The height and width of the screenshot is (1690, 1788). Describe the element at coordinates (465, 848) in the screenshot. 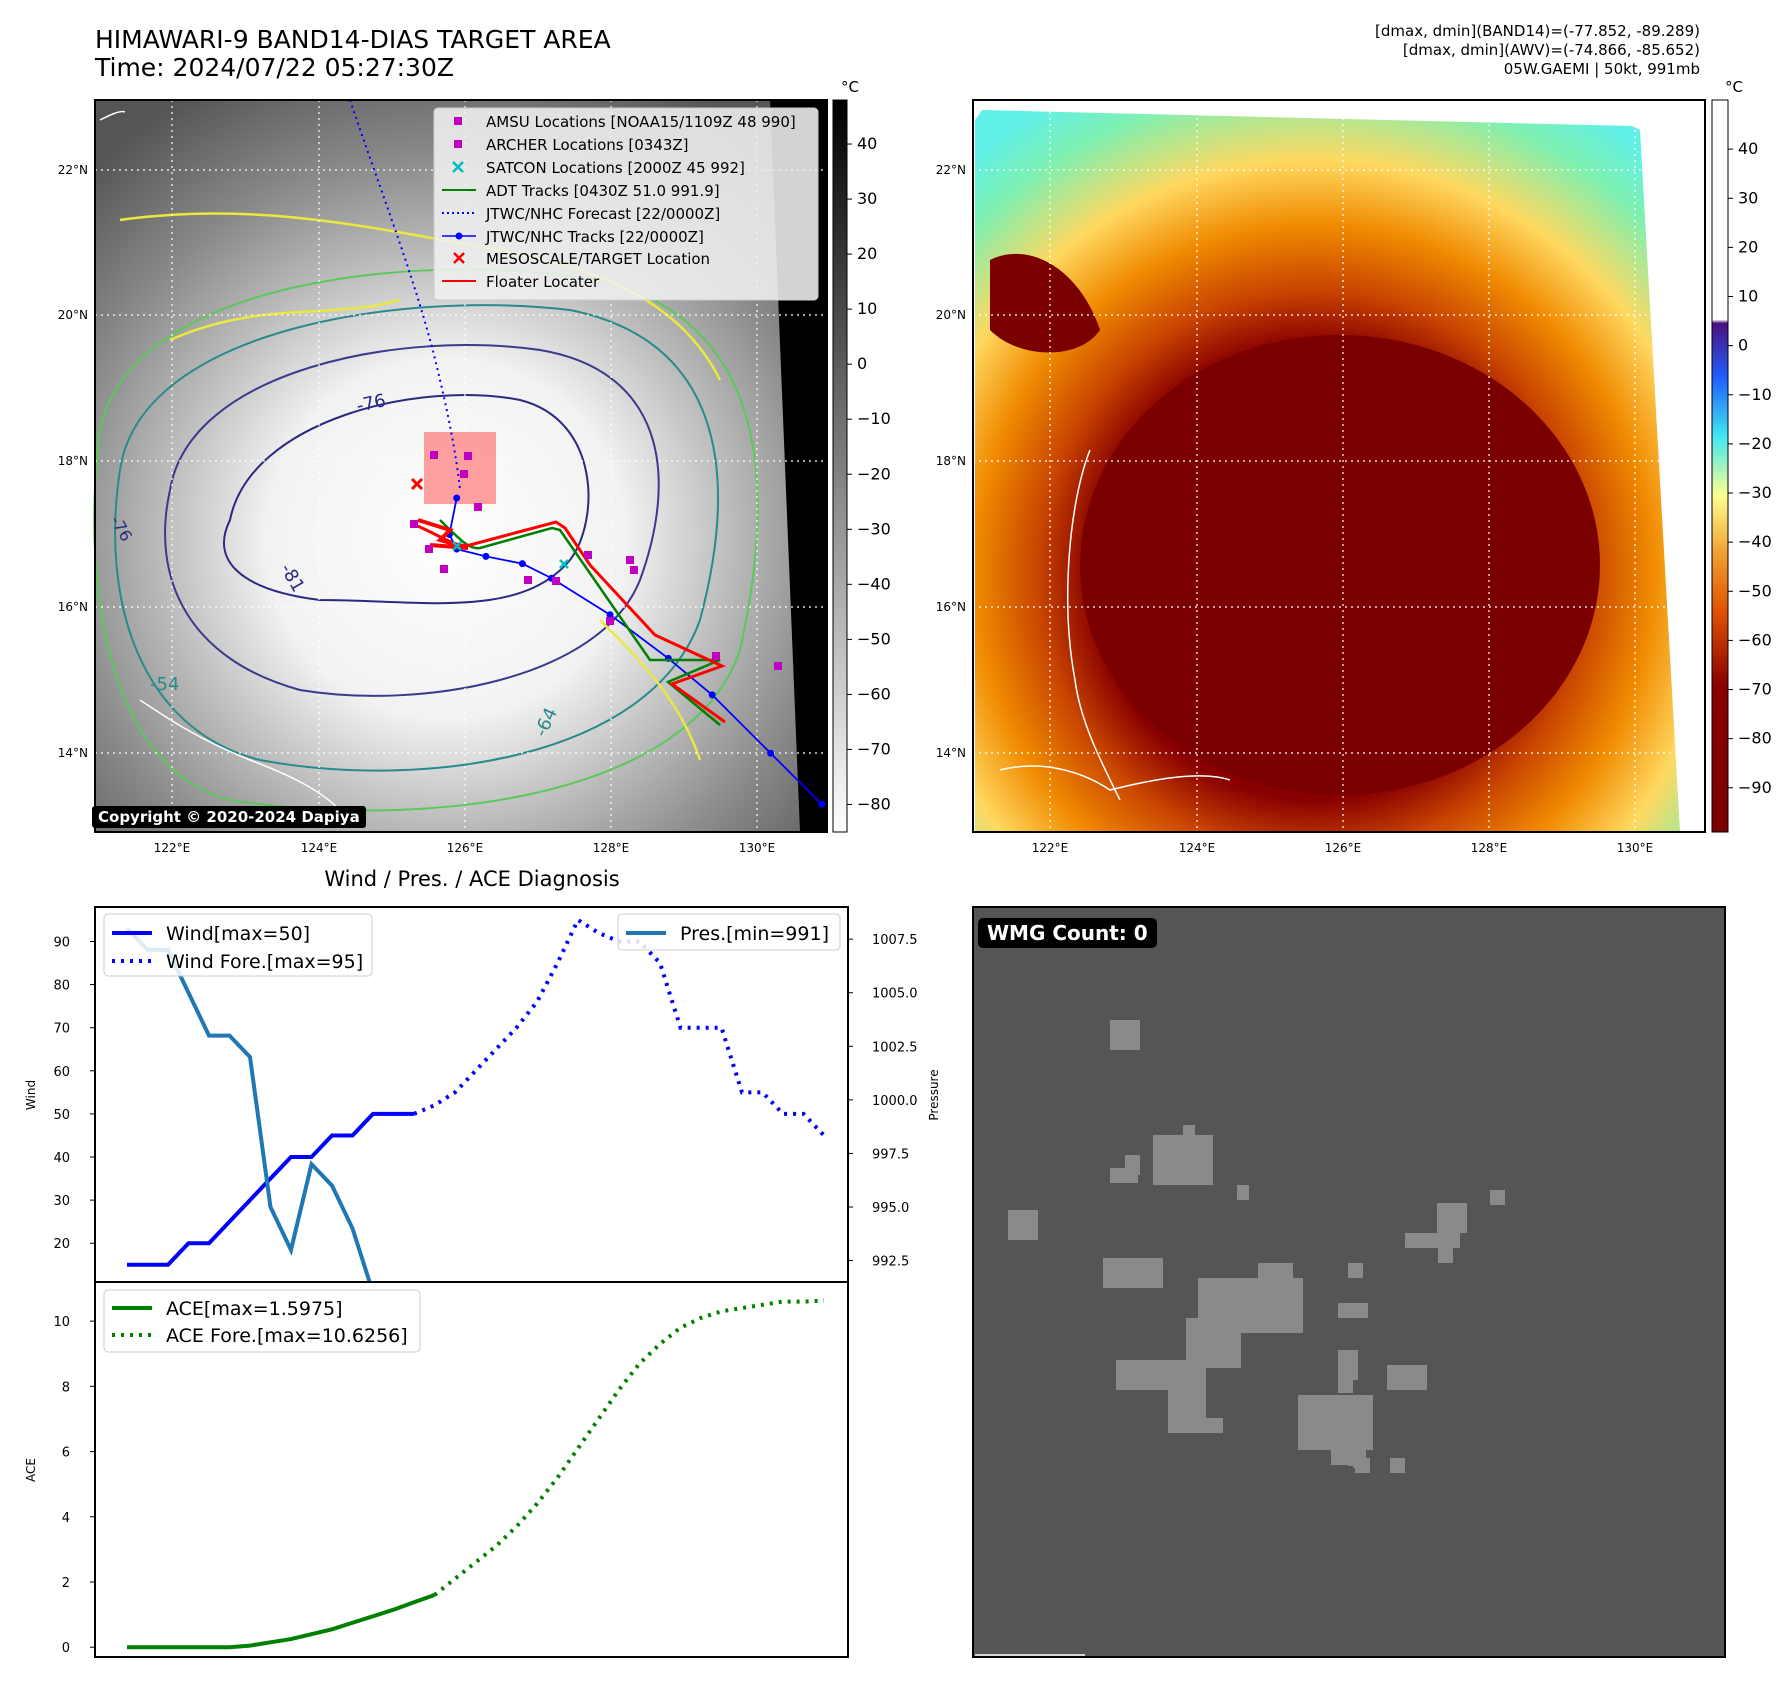

I see `lon-tick-126: 126°E` at that location.